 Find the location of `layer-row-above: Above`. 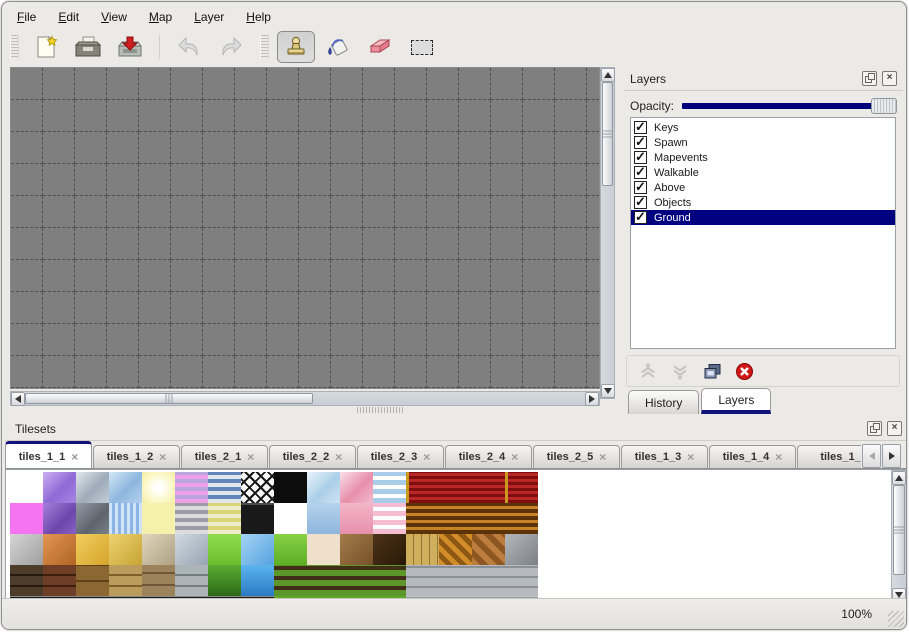

layer-row-above: Above is located at coordinates (763, 187).